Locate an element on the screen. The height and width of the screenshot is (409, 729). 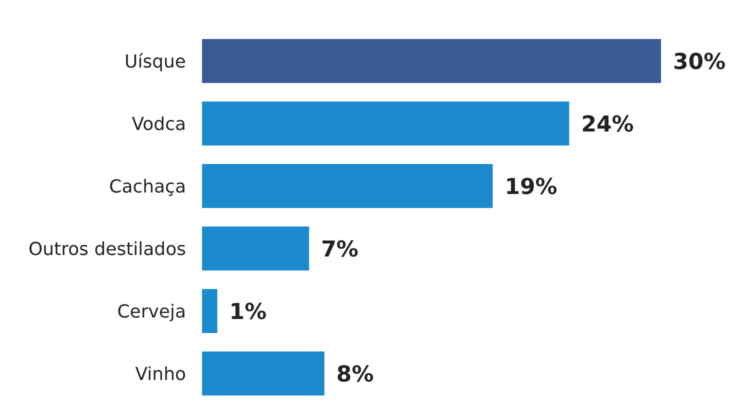
data-label: 19% is located at coordinates (531, 187).